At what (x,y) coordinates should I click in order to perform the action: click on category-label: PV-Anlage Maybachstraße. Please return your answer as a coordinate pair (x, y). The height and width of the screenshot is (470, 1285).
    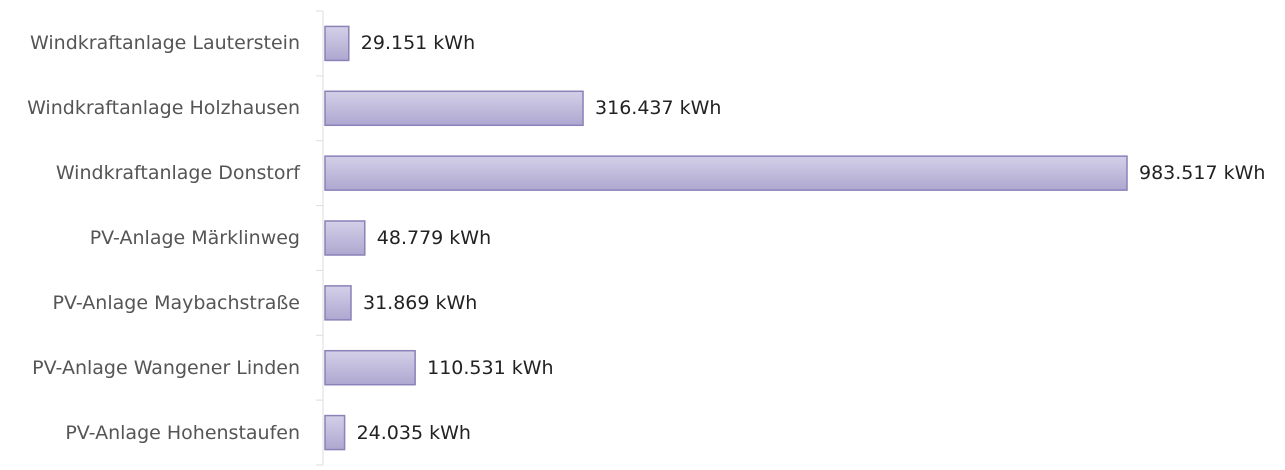
    Looking at the image, I should click on (176, 302).